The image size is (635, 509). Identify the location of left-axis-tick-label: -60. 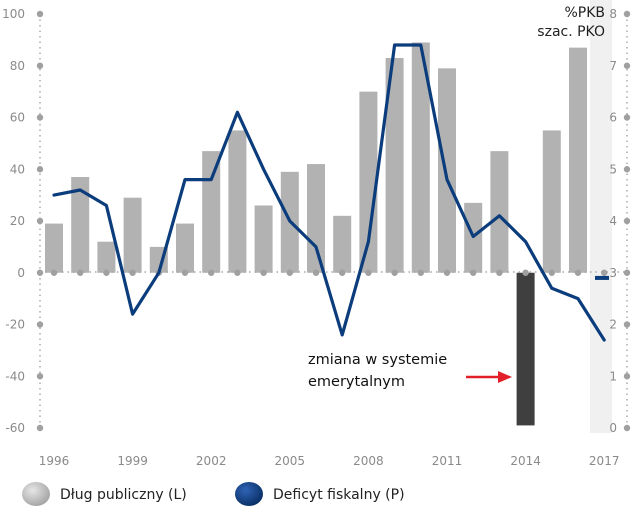
(15, 428).